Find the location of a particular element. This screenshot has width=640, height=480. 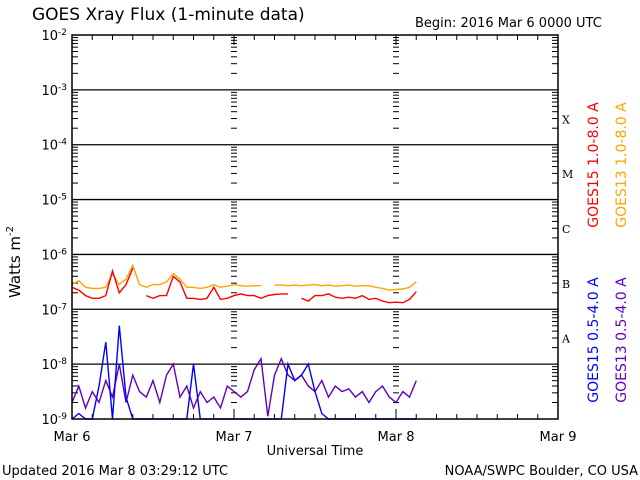

y-tick-exp: -7 is located at coordinates (62, 307).